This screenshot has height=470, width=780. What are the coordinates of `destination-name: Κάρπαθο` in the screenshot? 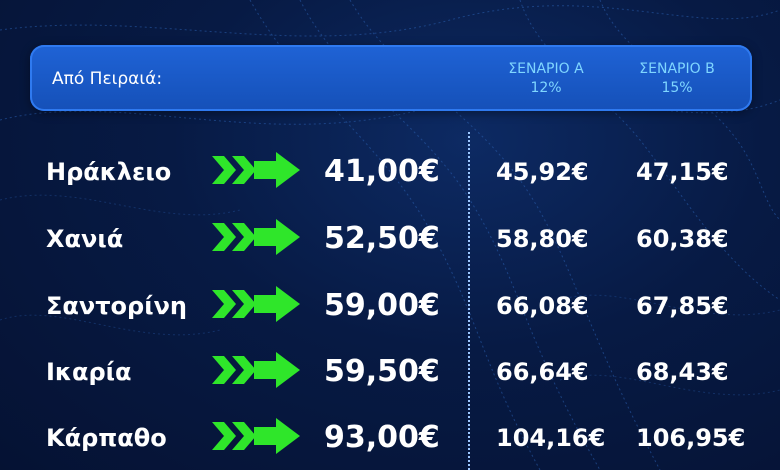 It's located at (106, 438).